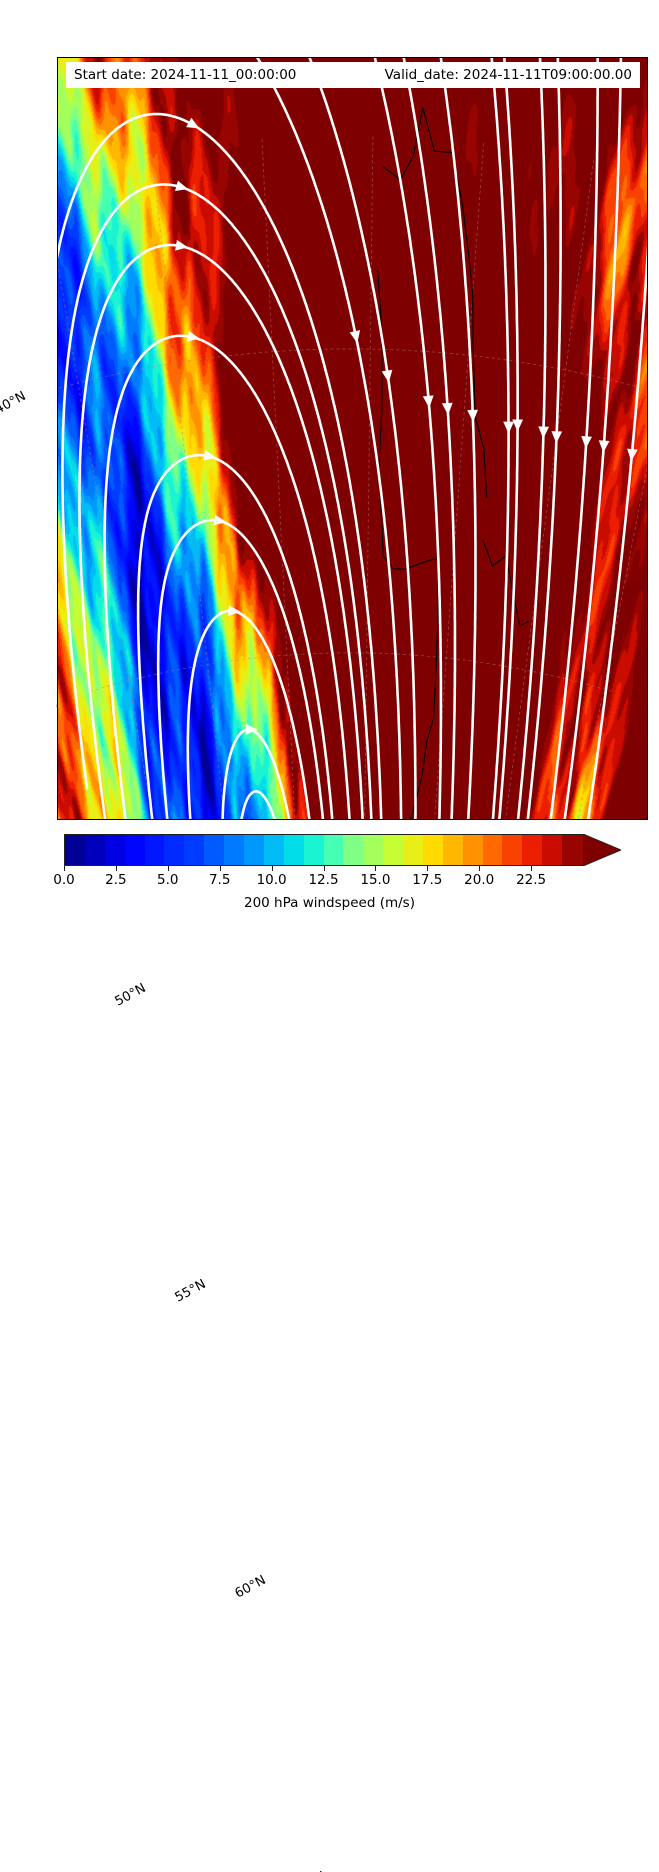 Image resolution: width=659 pixels, height=1872 pixels. I want to click on colorbar-gradient, so click(324, 850).